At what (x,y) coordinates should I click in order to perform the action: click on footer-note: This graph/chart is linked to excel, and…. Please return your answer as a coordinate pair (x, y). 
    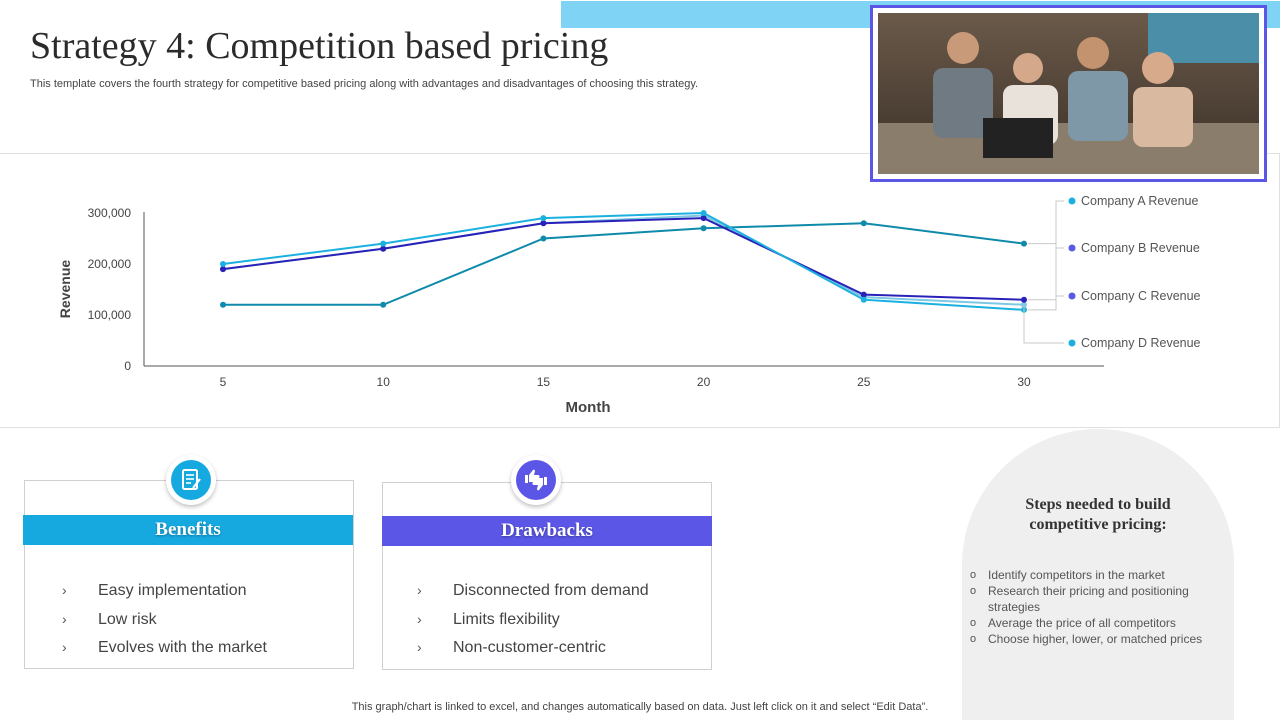
    Looking at the image, I should click on (640, 707).